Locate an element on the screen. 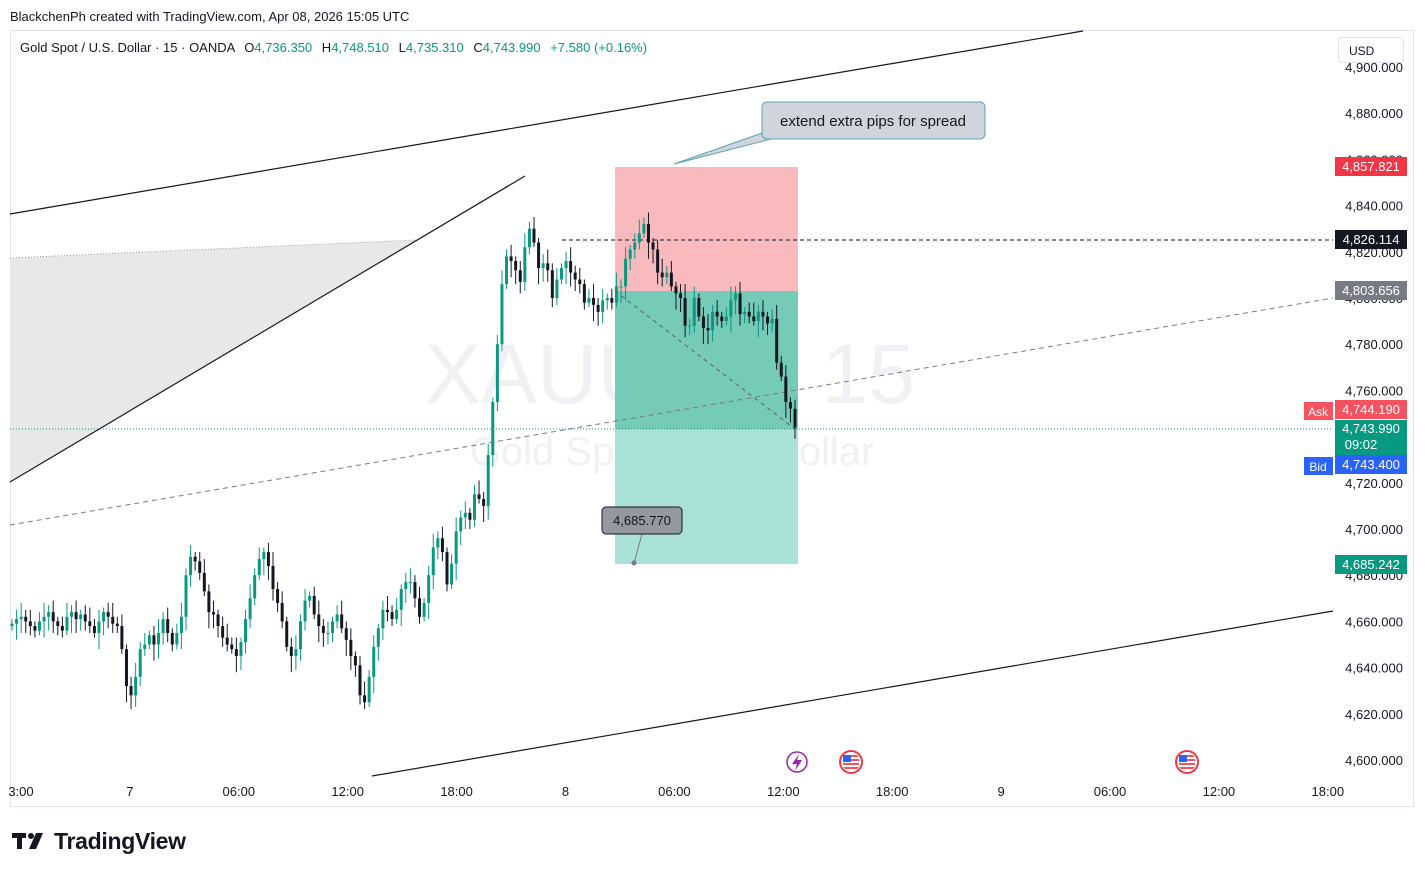 The image size is (1425, 875). close-value: 4,743.990 is located at coordinates (511, 47).